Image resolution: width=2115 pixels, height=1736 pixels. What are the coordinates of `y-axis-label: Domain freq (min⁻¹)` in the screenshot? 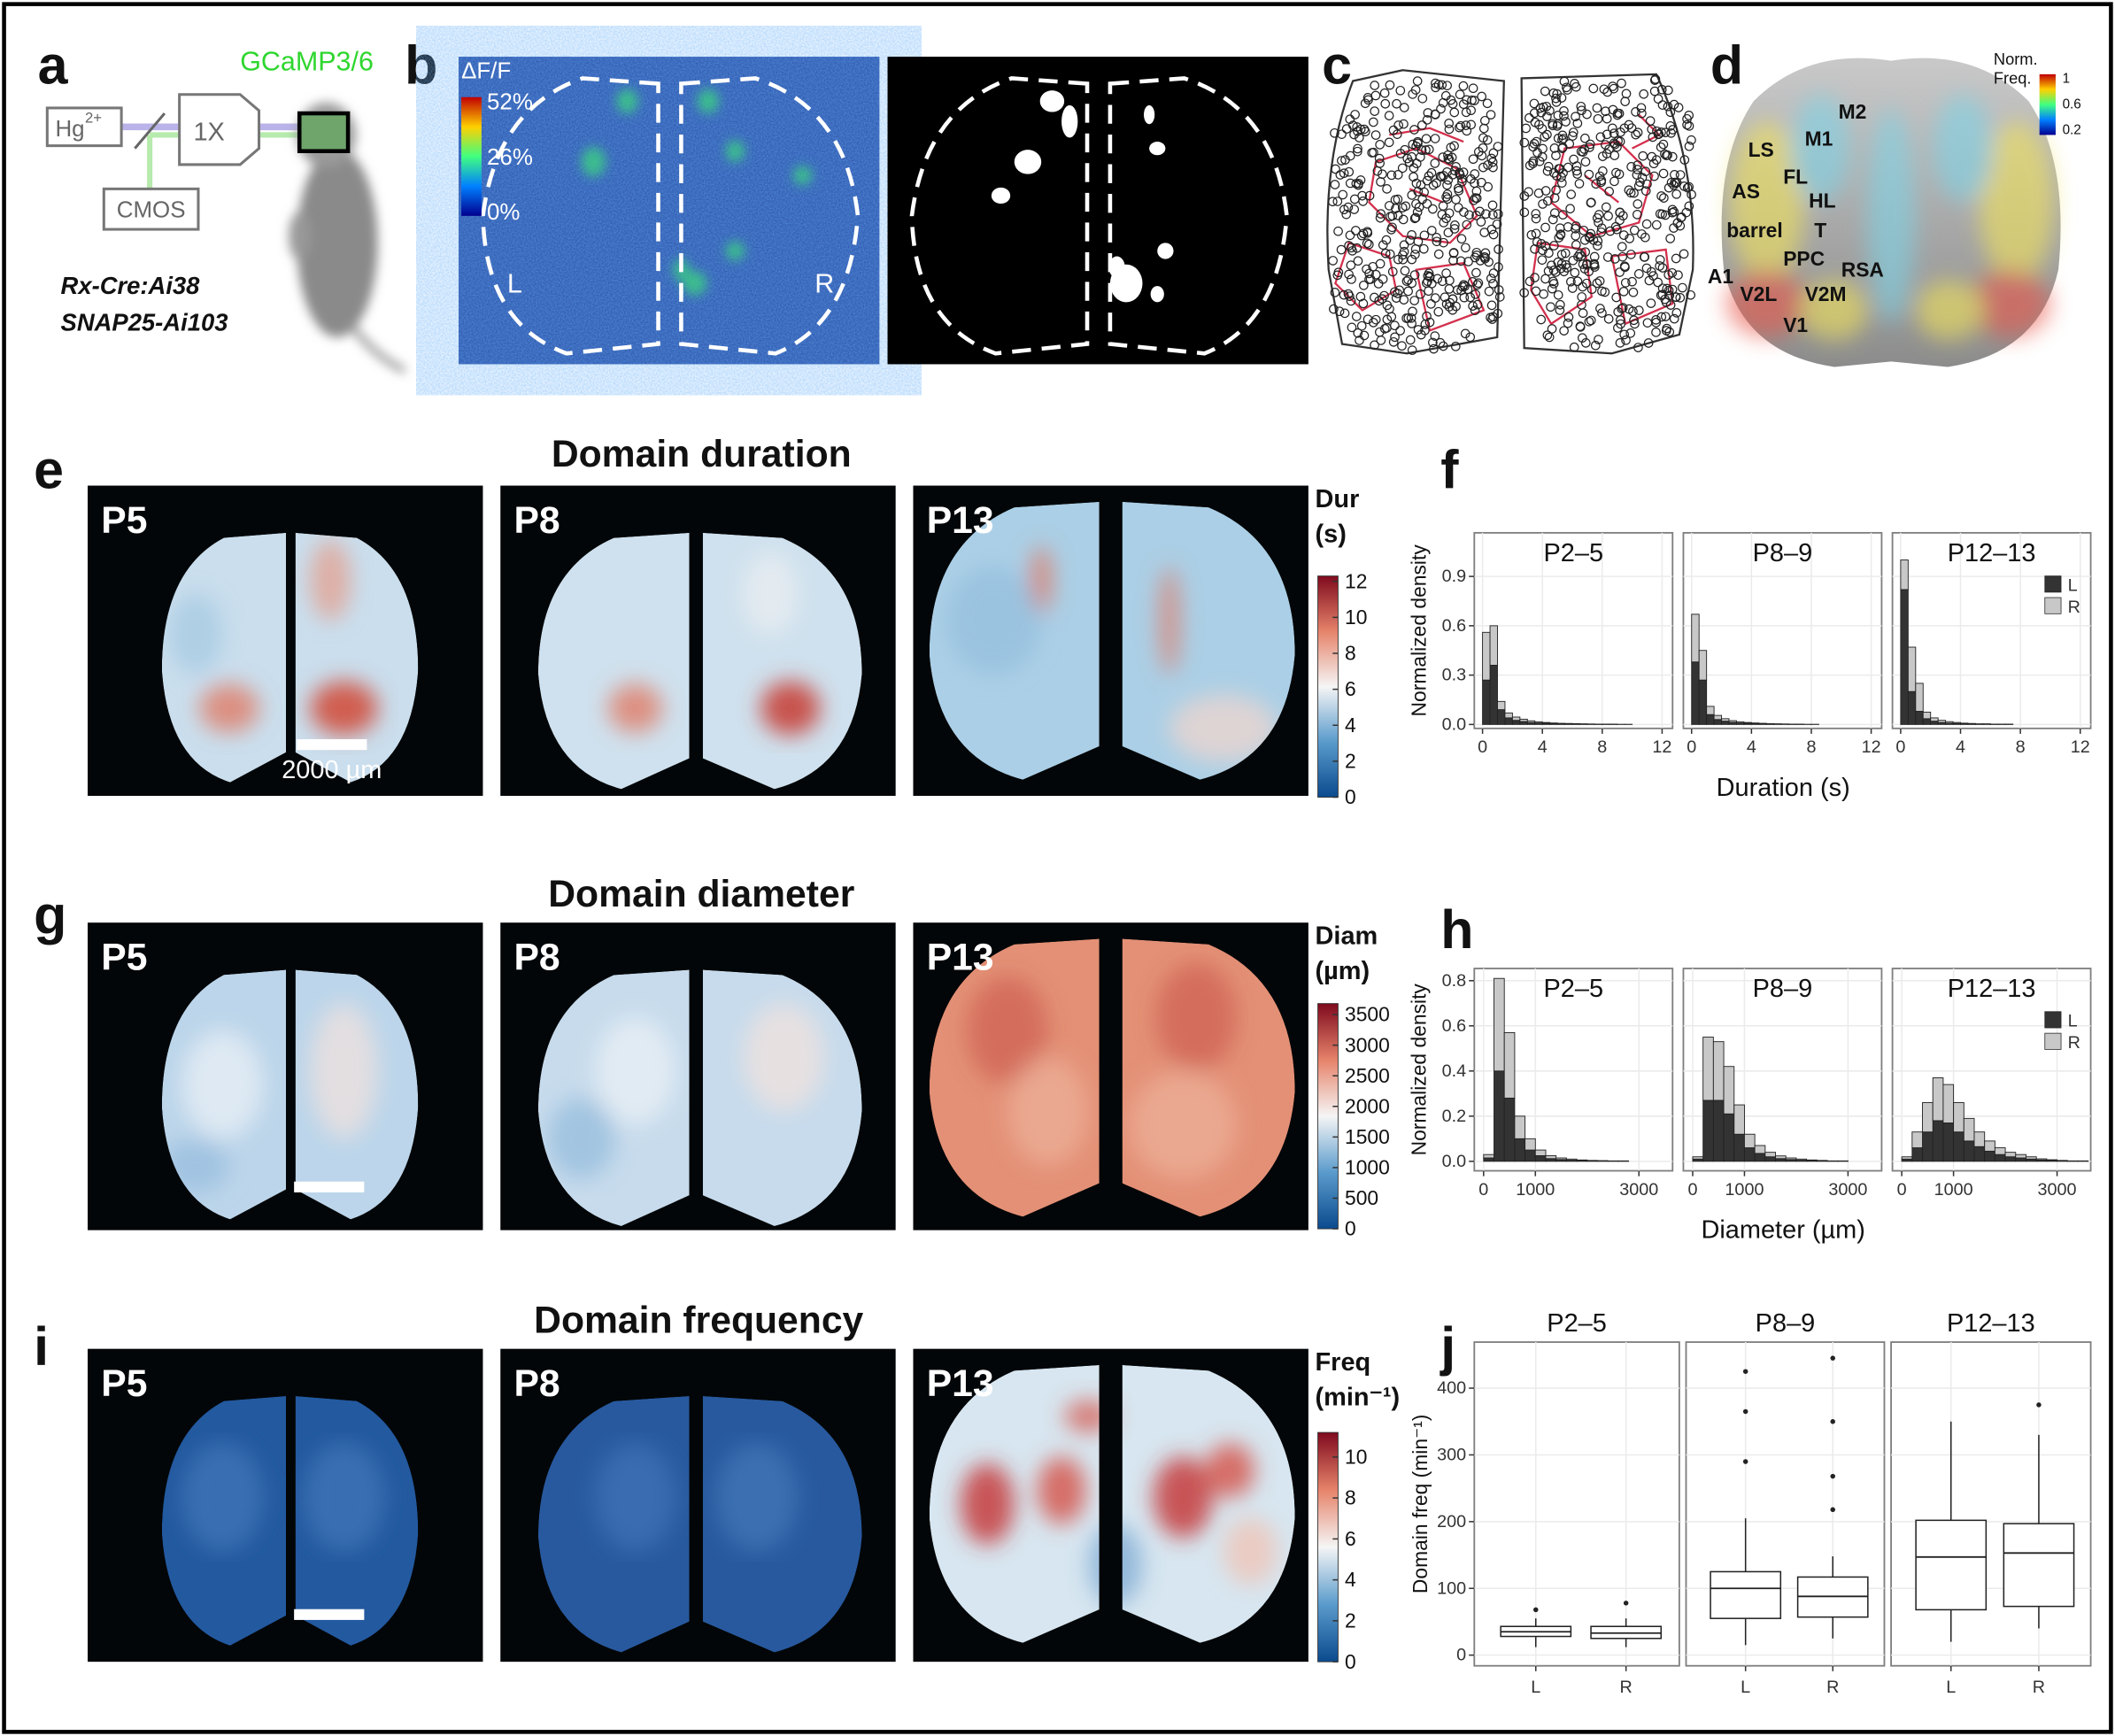 It's located at (1420, 1504).